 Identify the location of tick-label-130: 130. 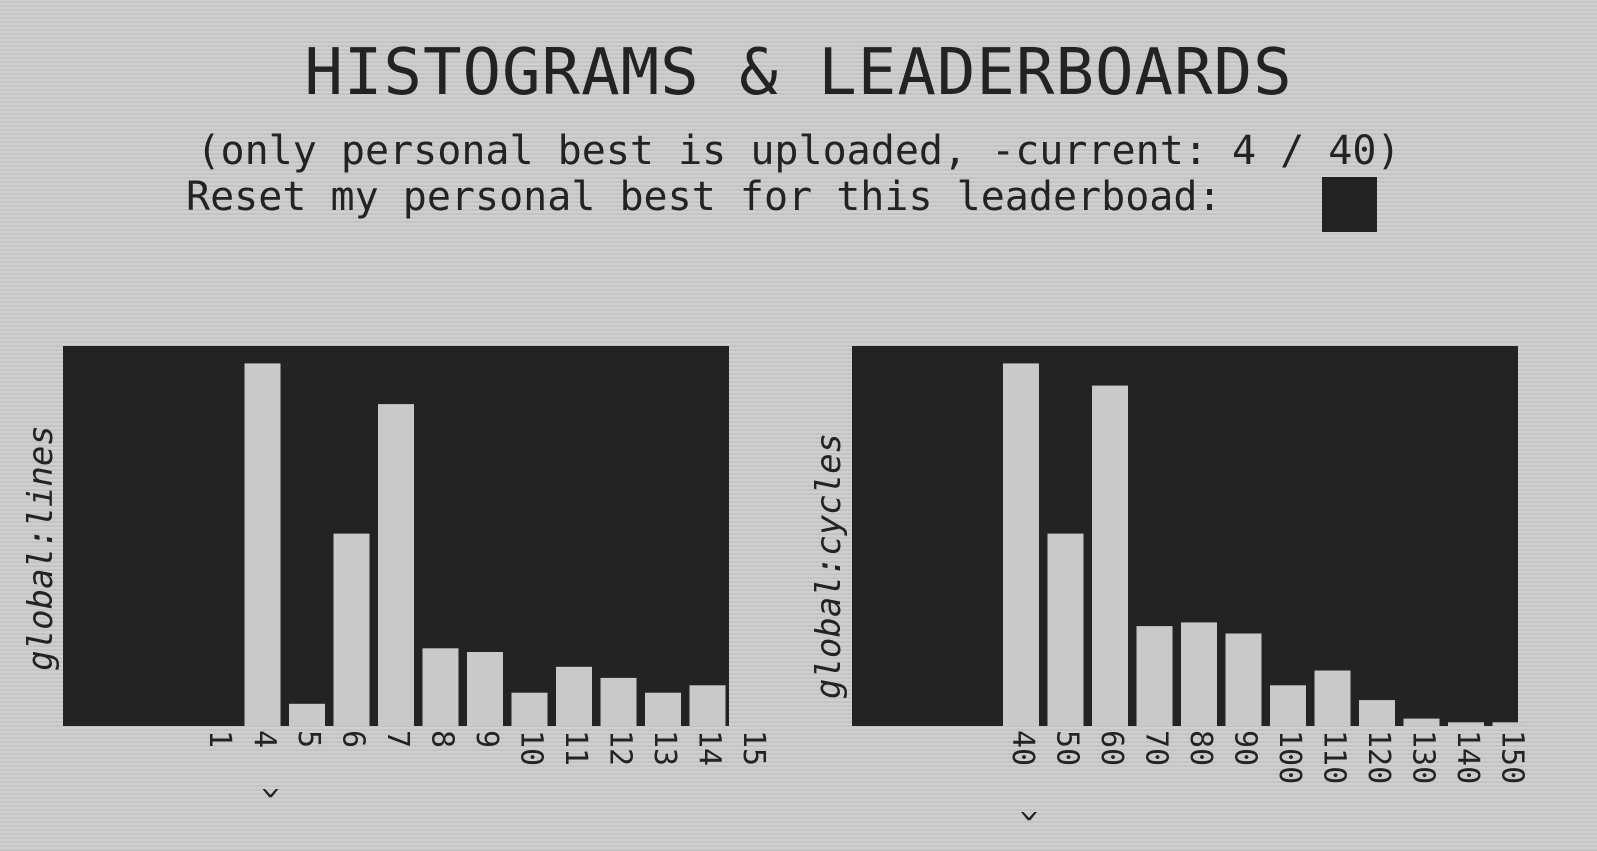
(1423, 757).